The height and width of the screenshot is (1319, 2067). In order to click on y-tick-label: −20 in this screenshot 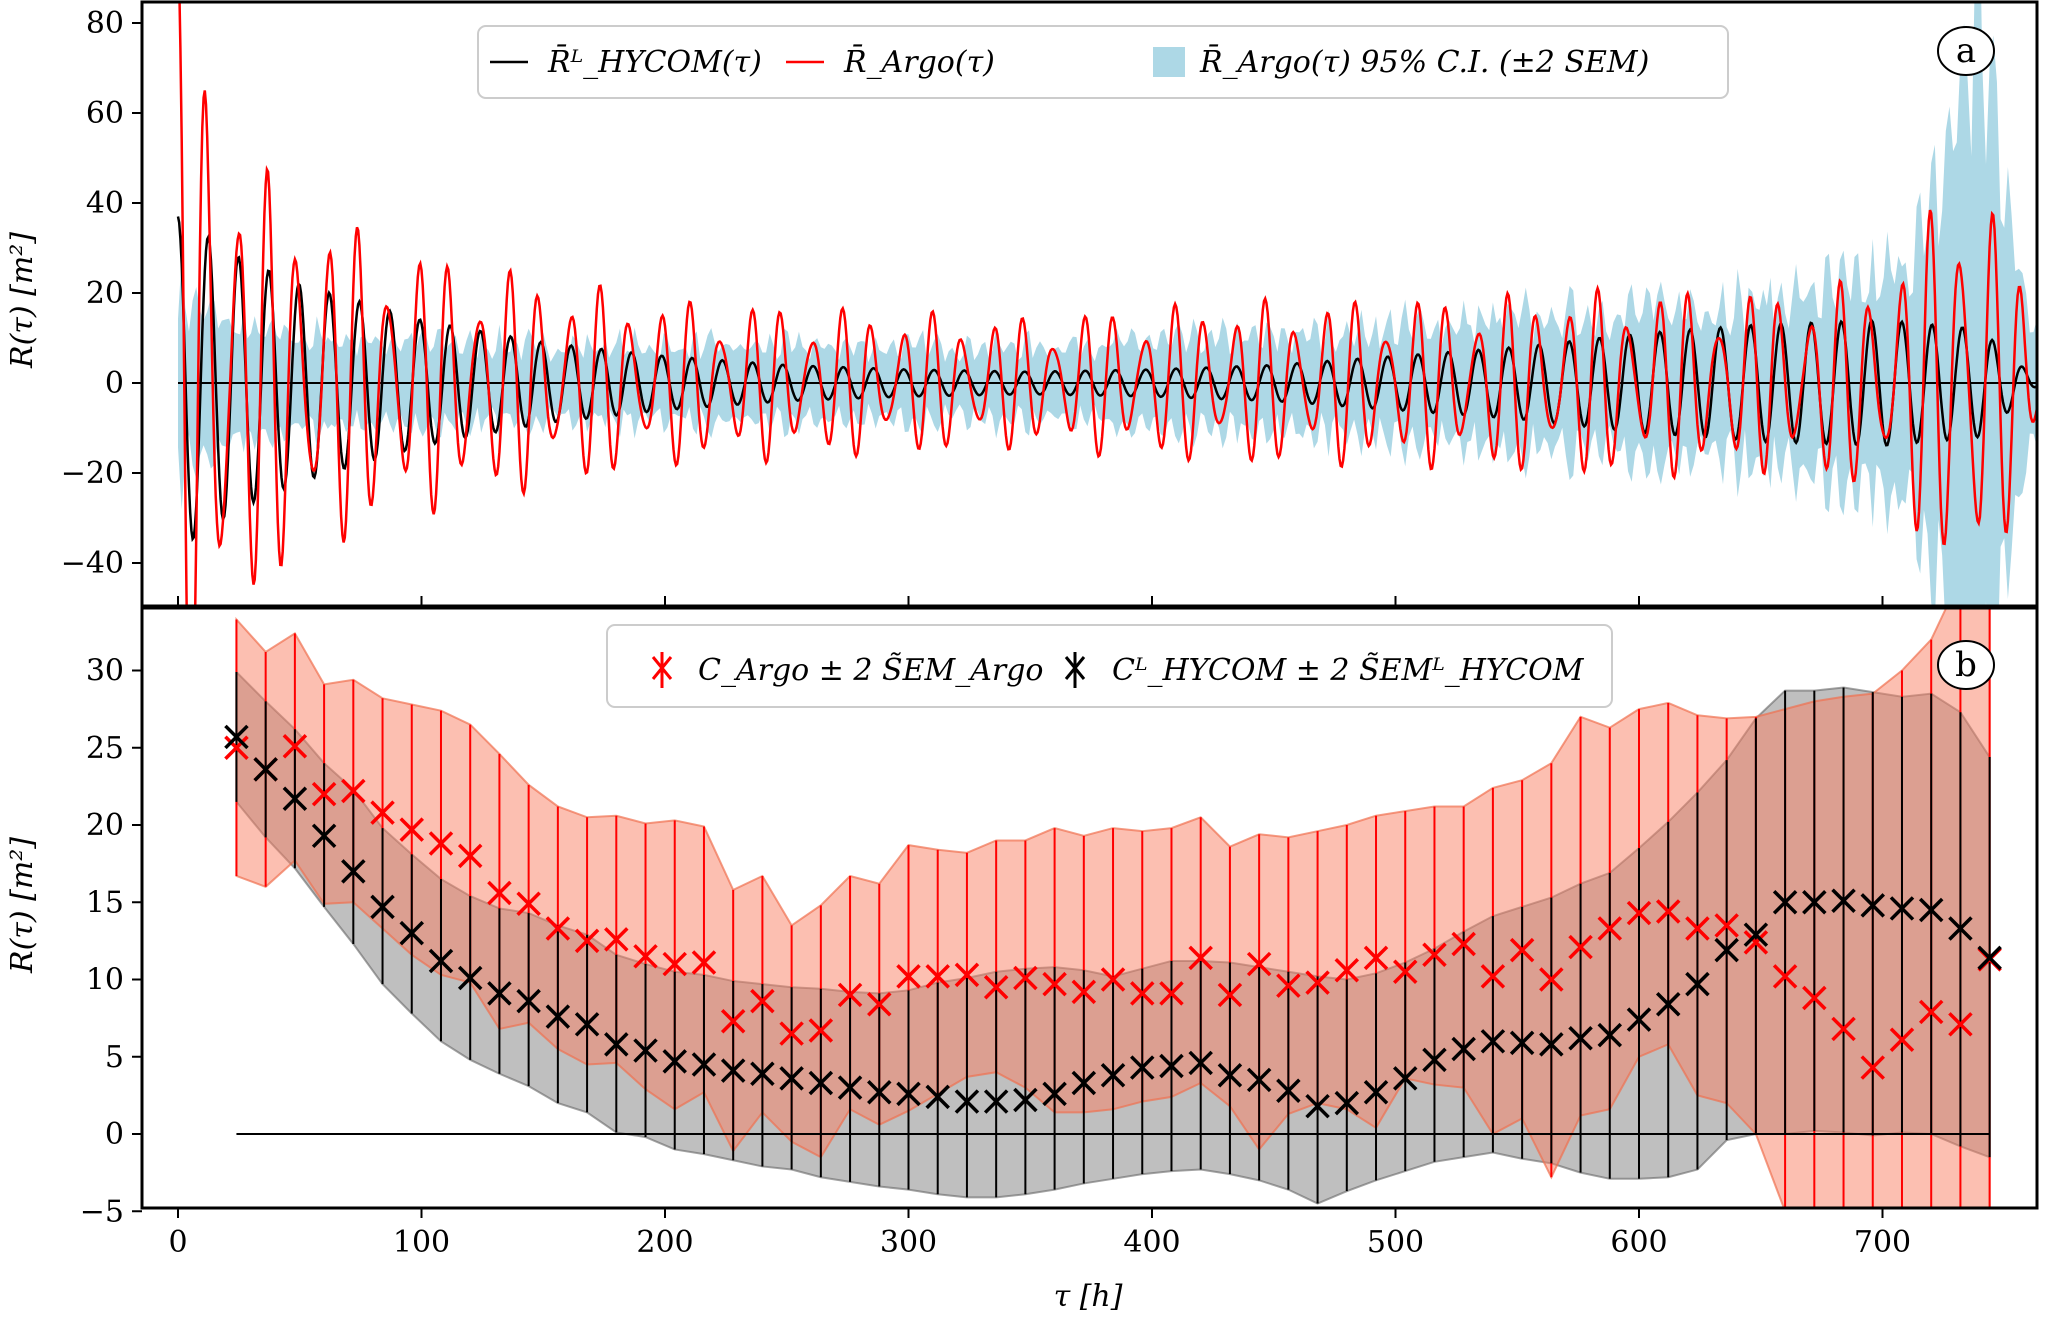, I will do `click(92, 473)`.